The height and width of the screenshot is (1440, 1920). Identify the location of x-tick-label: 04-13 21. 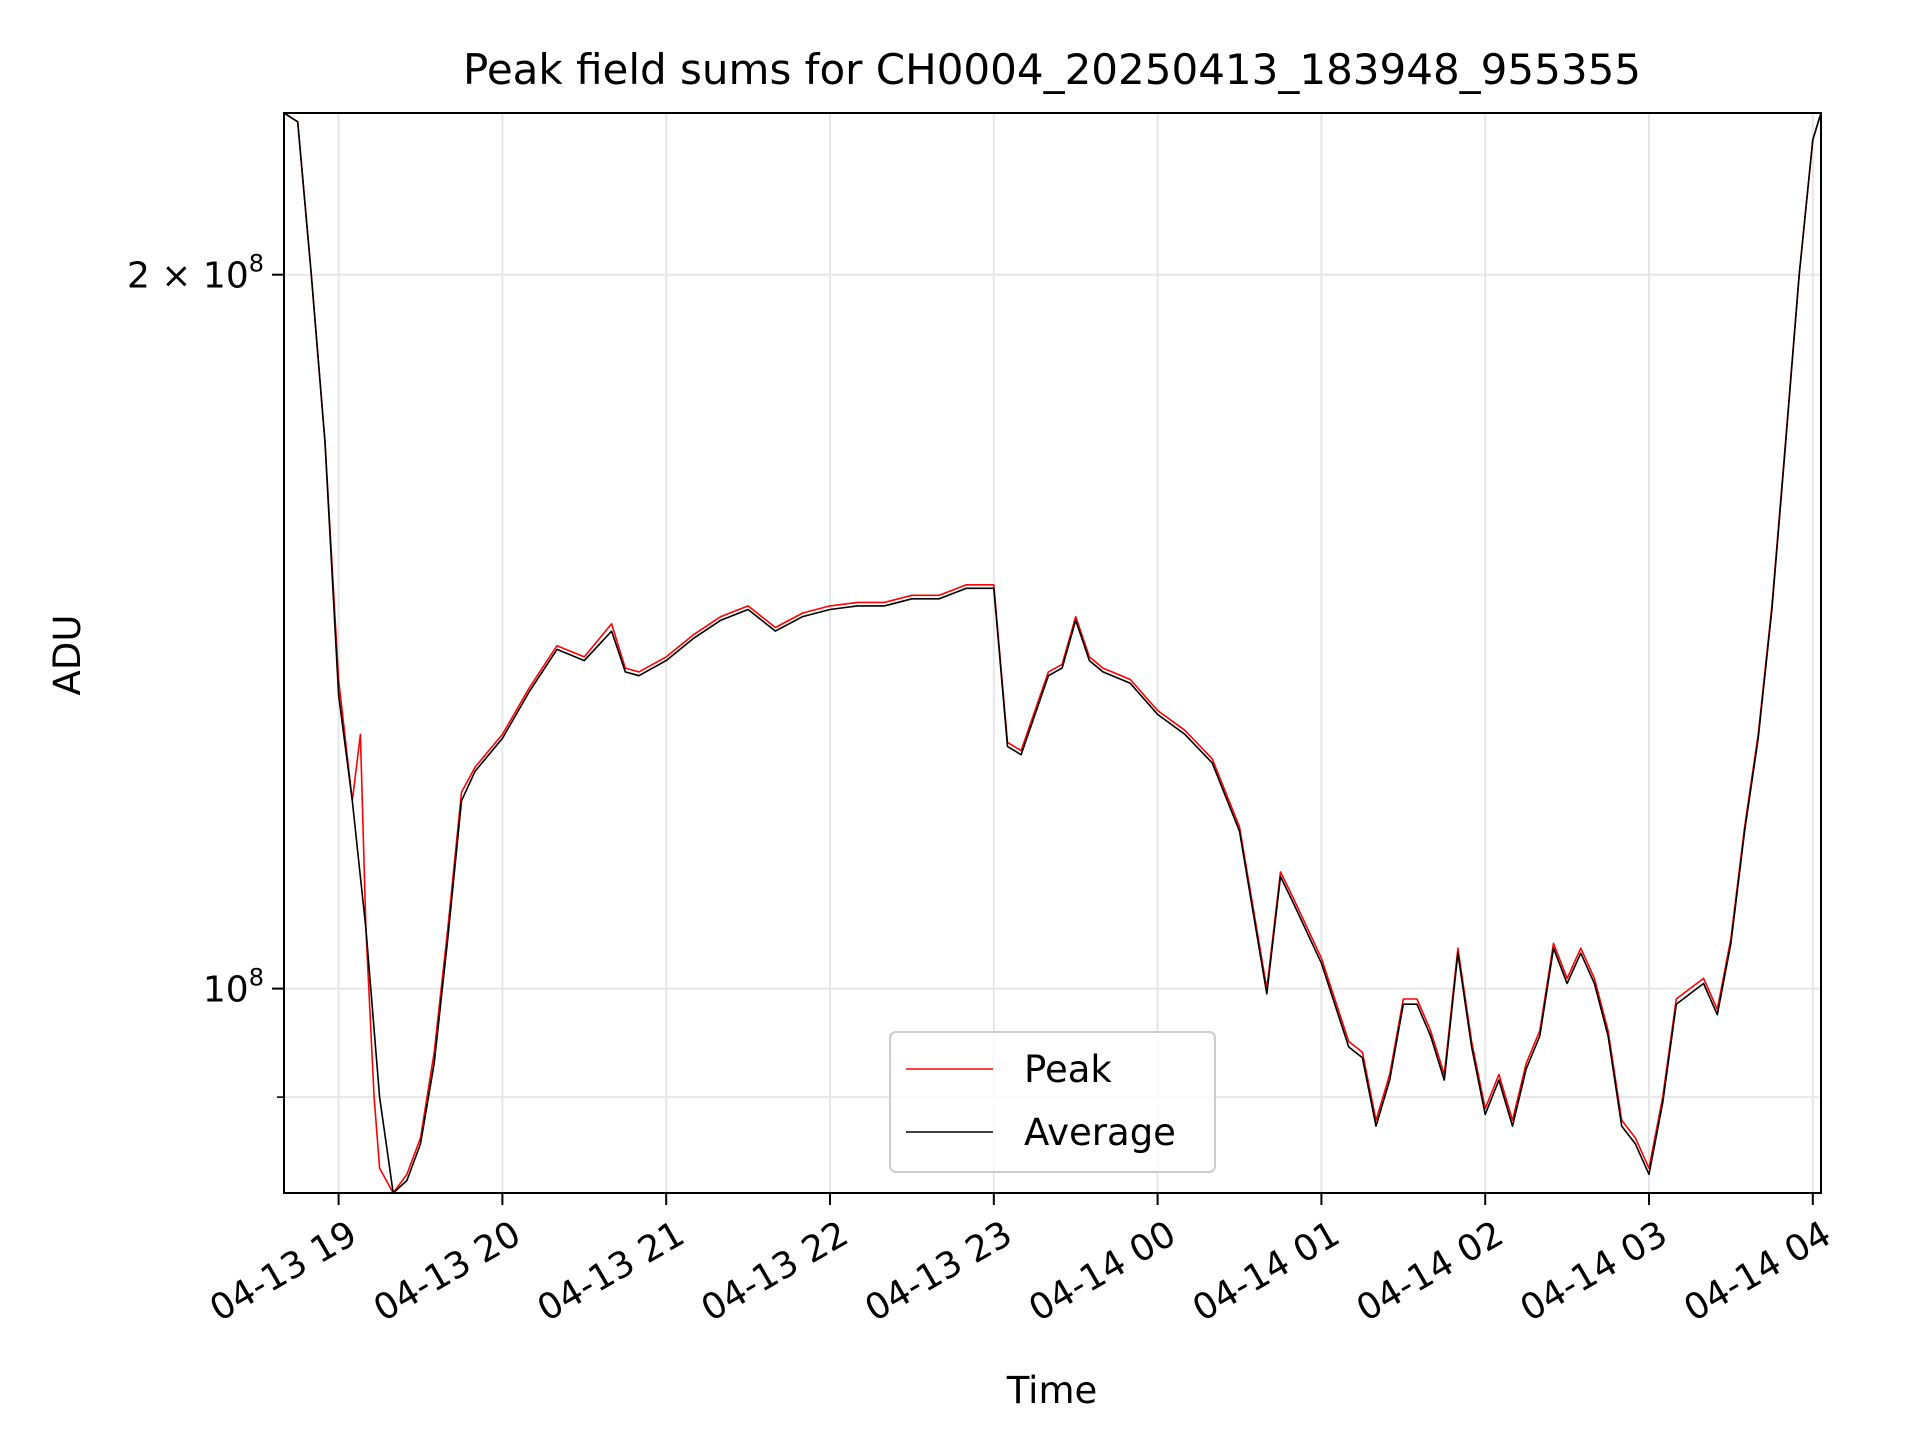
(611, 1271).